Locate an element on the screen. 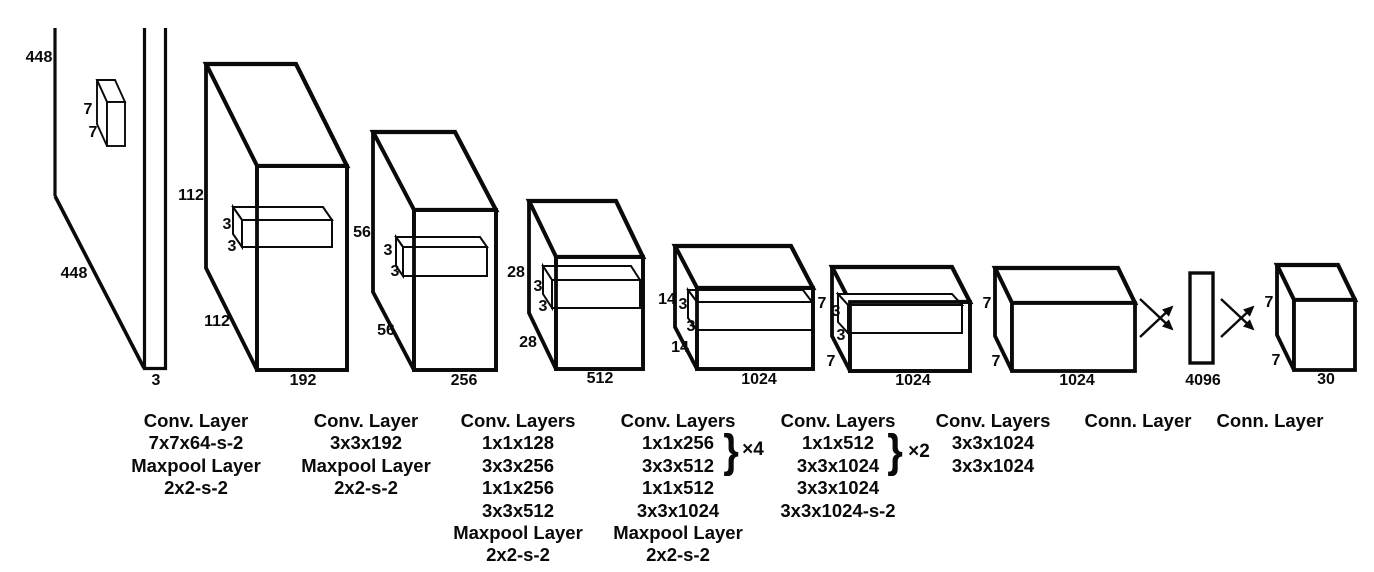 The width and height of the screenshot is (1374, 572). input-depth-label: 3 is located at coordinates (156, 380).